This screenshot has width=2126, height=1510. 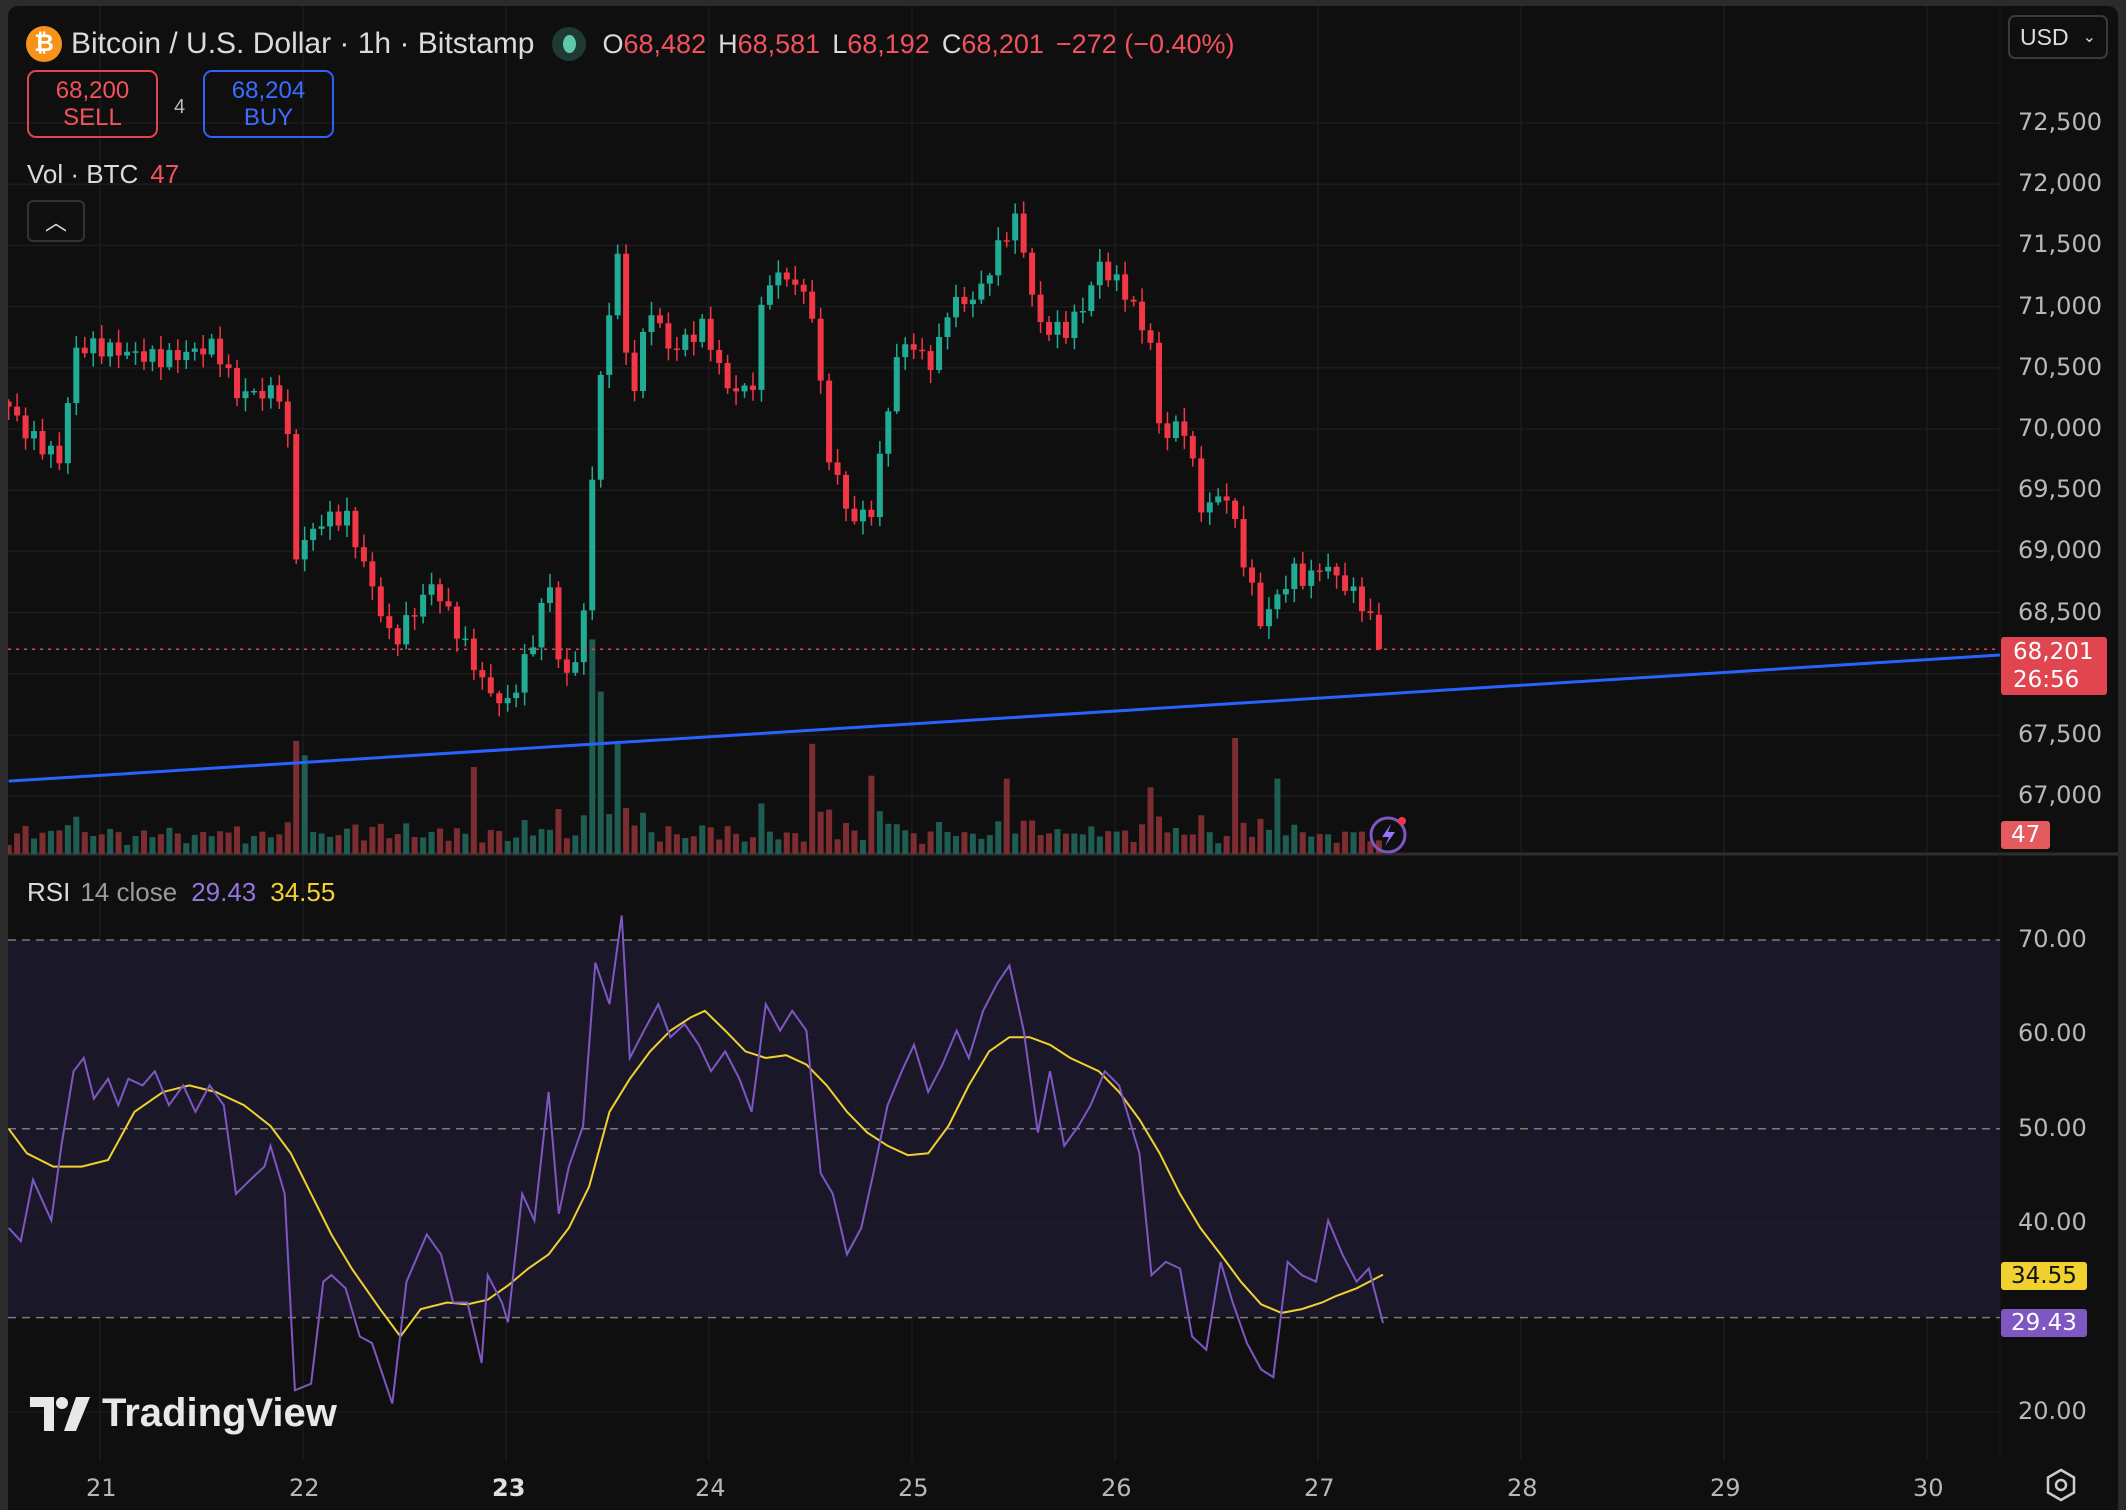 I want to click on close-label: C, so click(x=951, y=43).